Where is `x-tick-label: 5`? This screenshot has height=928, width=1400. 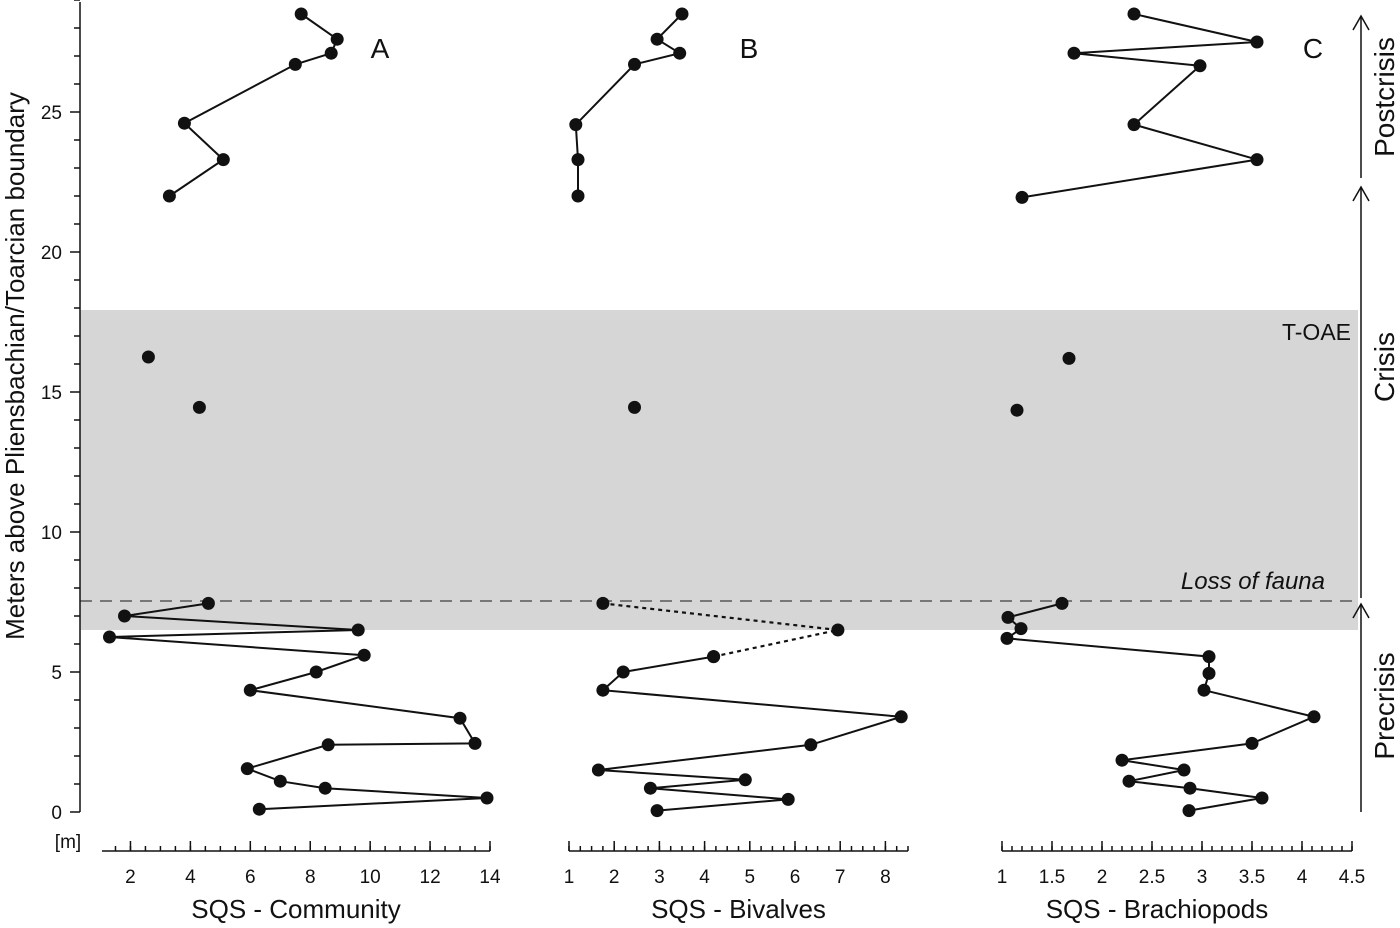 x-tick-label: 5 is located at coordinates (750, 877).